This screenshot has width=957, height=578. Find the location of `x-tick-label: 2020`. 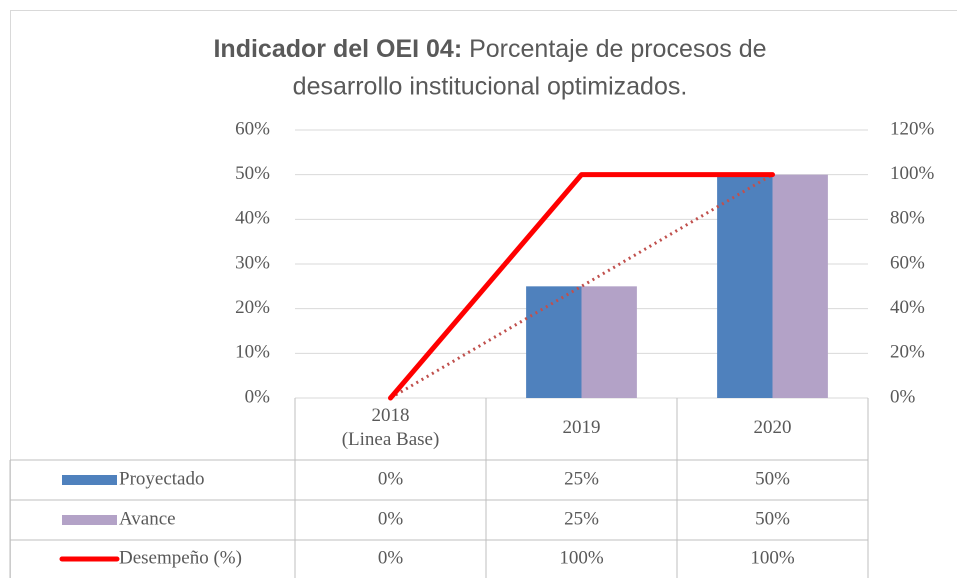

x-tick-label: 2020 is located at coordinates (773, 427).